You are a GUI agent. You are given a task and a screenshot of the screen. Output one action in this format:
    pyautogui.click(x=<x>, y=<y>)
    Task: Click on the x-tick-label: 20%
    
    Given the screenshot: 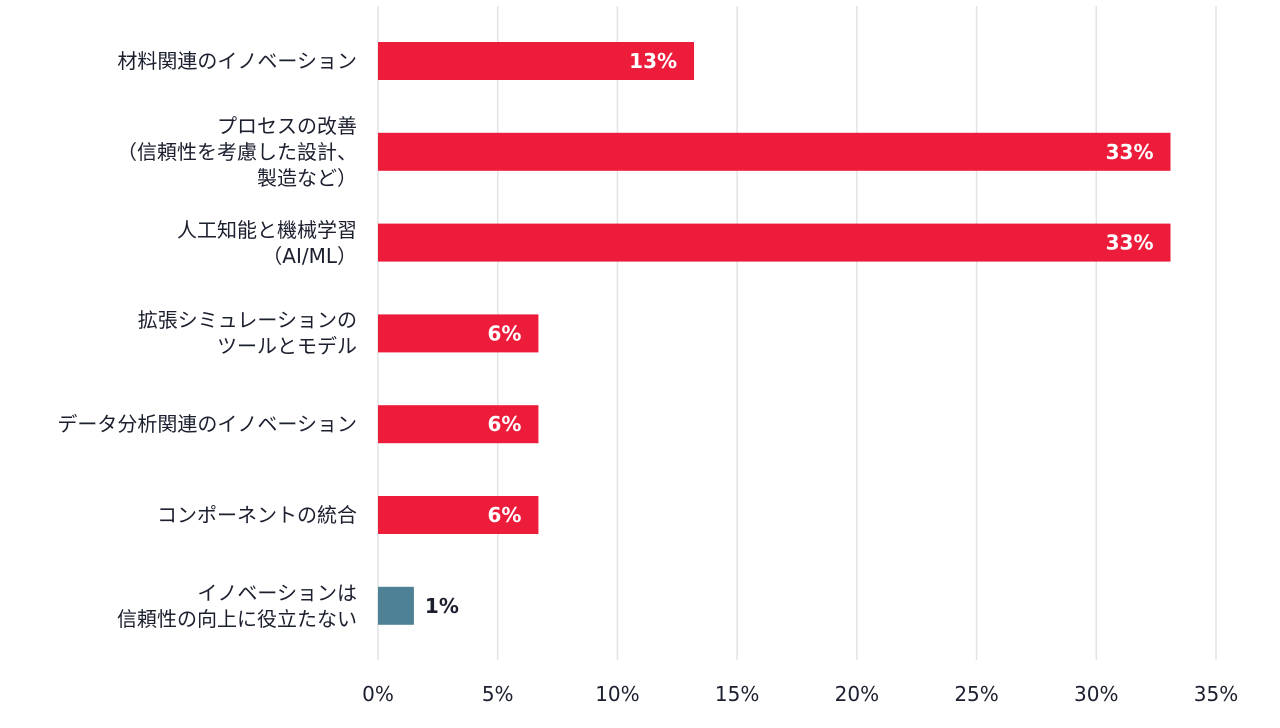 What is the action you would take?
    pyautogui.click(x=857, y=694)
    